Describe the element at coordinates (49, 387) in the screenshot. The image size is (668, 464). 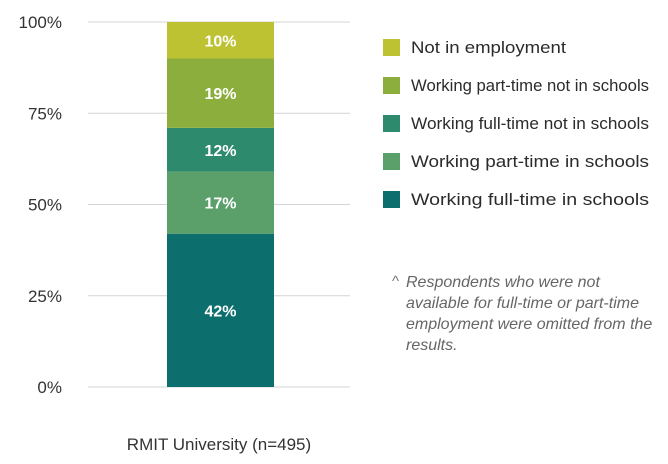
I see `y-tick-label: 0%` at that location.